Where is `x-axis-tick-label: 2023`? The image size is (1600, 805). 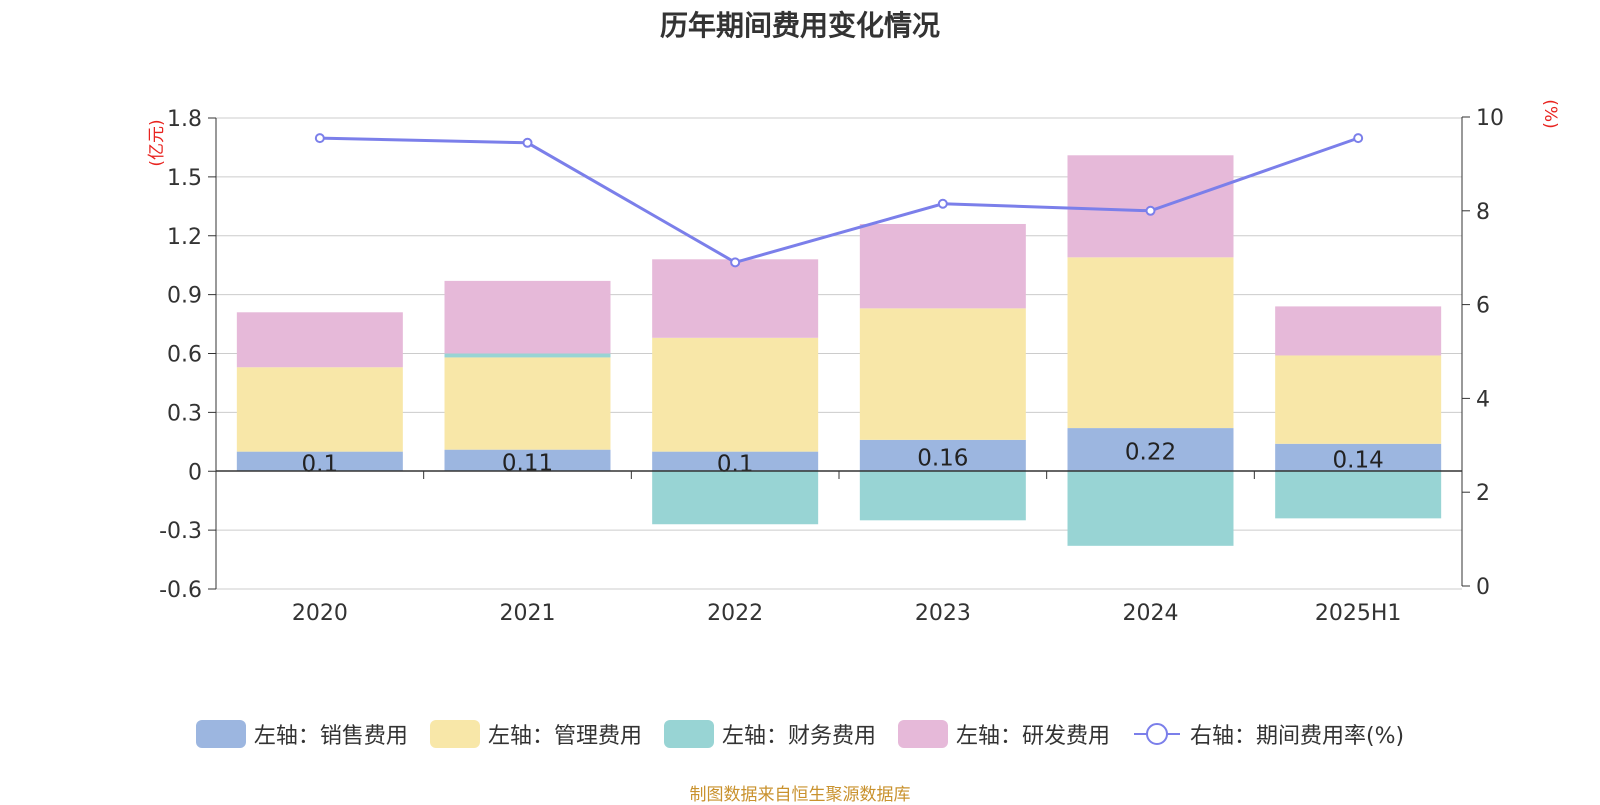
x-axis-tick-label: 2023 is located at coordinates (943, 613).